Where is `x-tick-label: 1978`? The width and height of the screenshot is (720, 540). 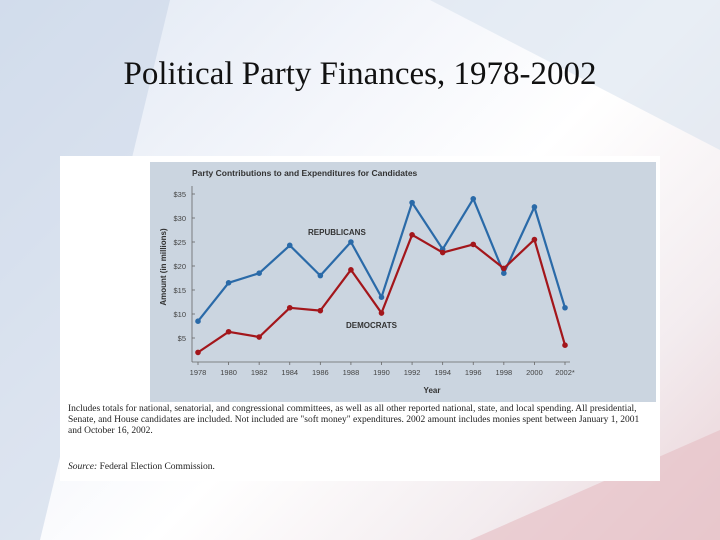 x-tick-label: 1978 is located at coordinates (198, 372).